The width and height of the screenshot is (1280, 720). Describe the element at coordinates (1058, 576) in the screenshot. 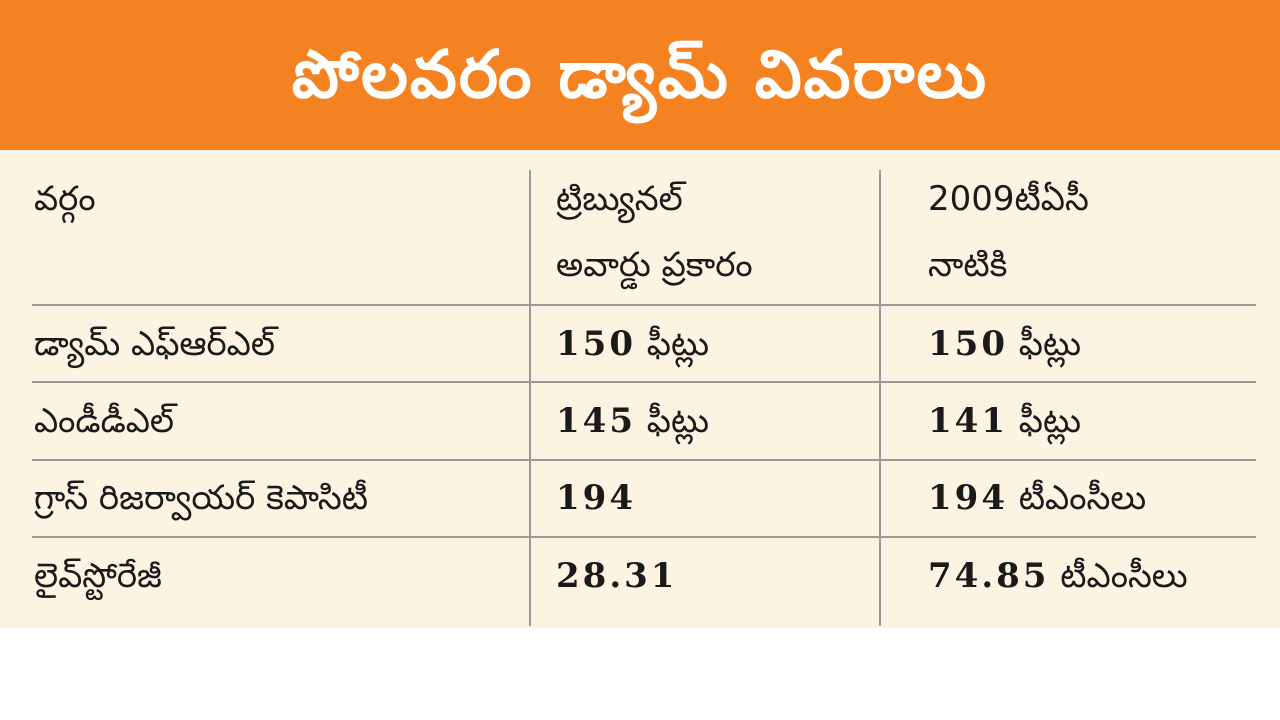

I see `row-tac-value: 74.85 టీఎంసీలు` at that location.